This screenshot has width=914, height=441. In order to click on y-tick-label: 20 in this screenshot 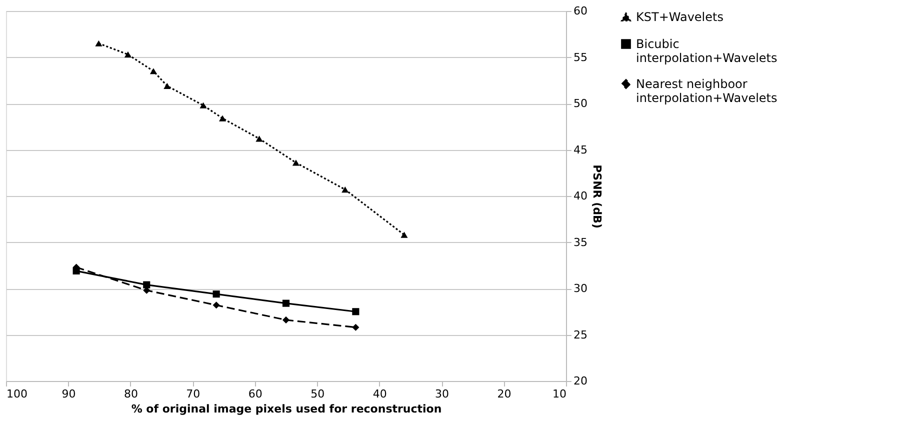, I will do `click(581, 381)`.